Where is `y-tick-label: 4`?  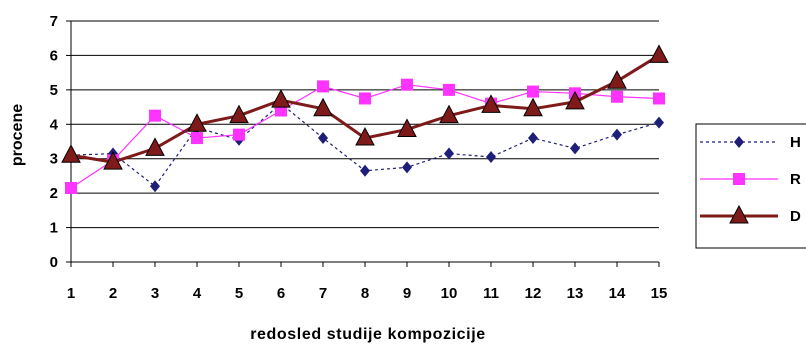
y-tick-label: 4 is located at coordinates (54, 124).